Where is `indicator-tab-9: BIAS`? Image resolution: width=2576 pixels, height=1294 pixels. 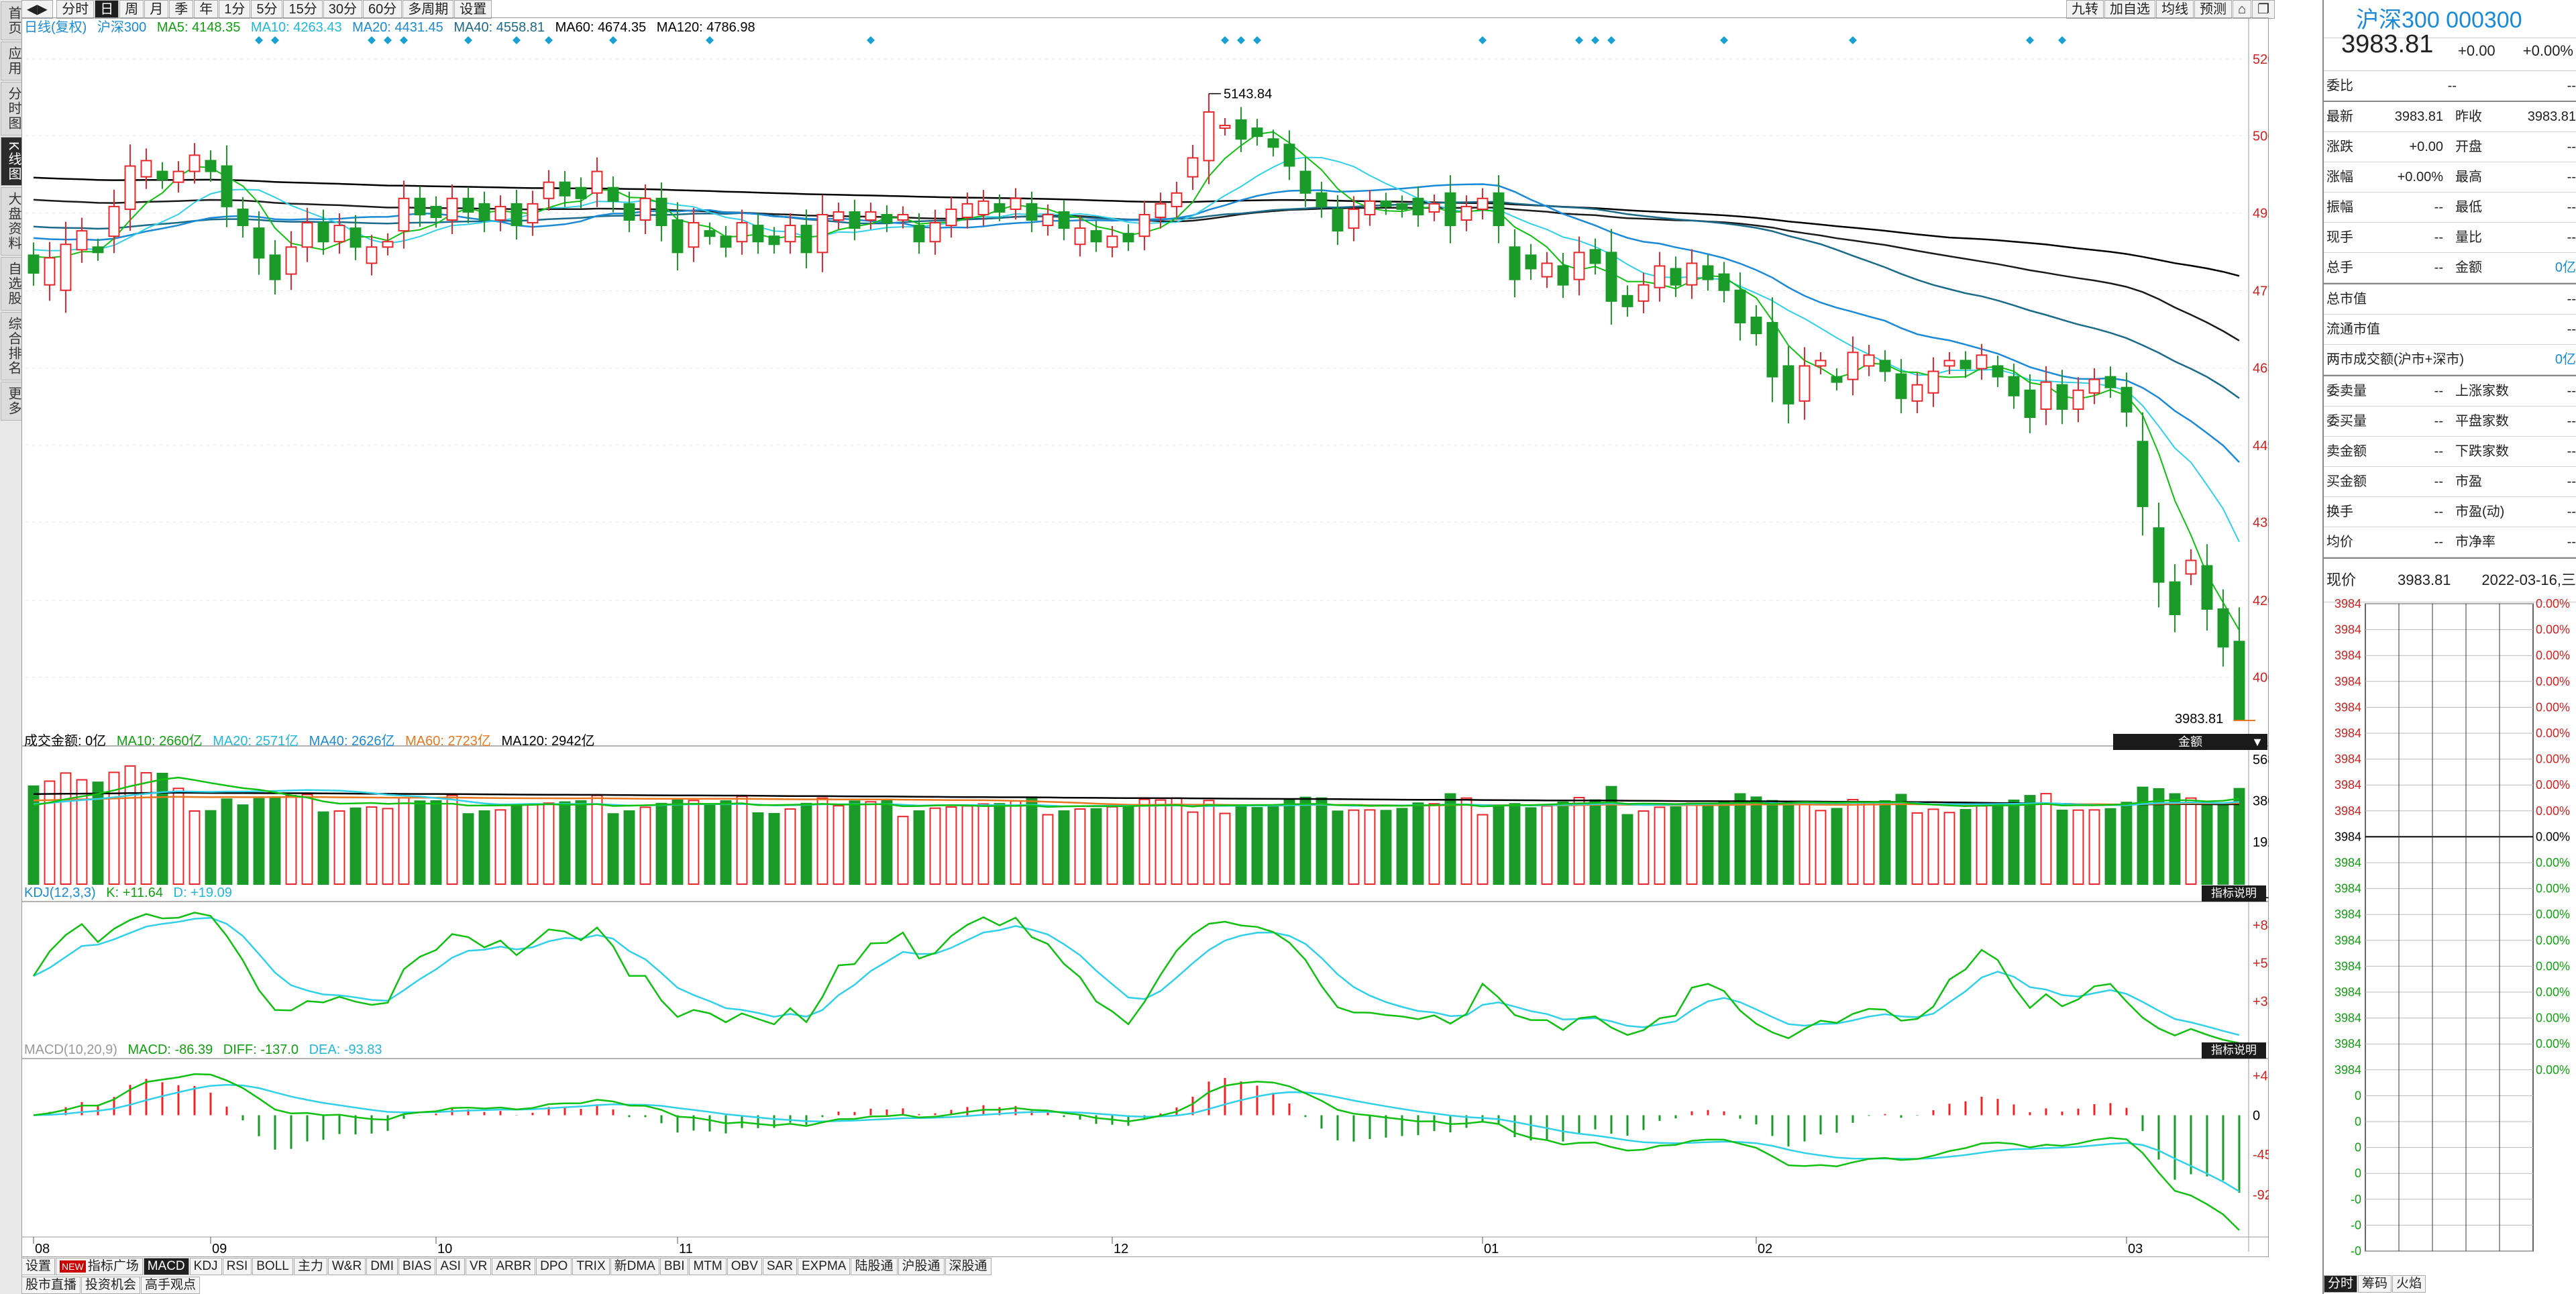 indicator-tab-9: BIAS is located at coordinates (417, 1266).